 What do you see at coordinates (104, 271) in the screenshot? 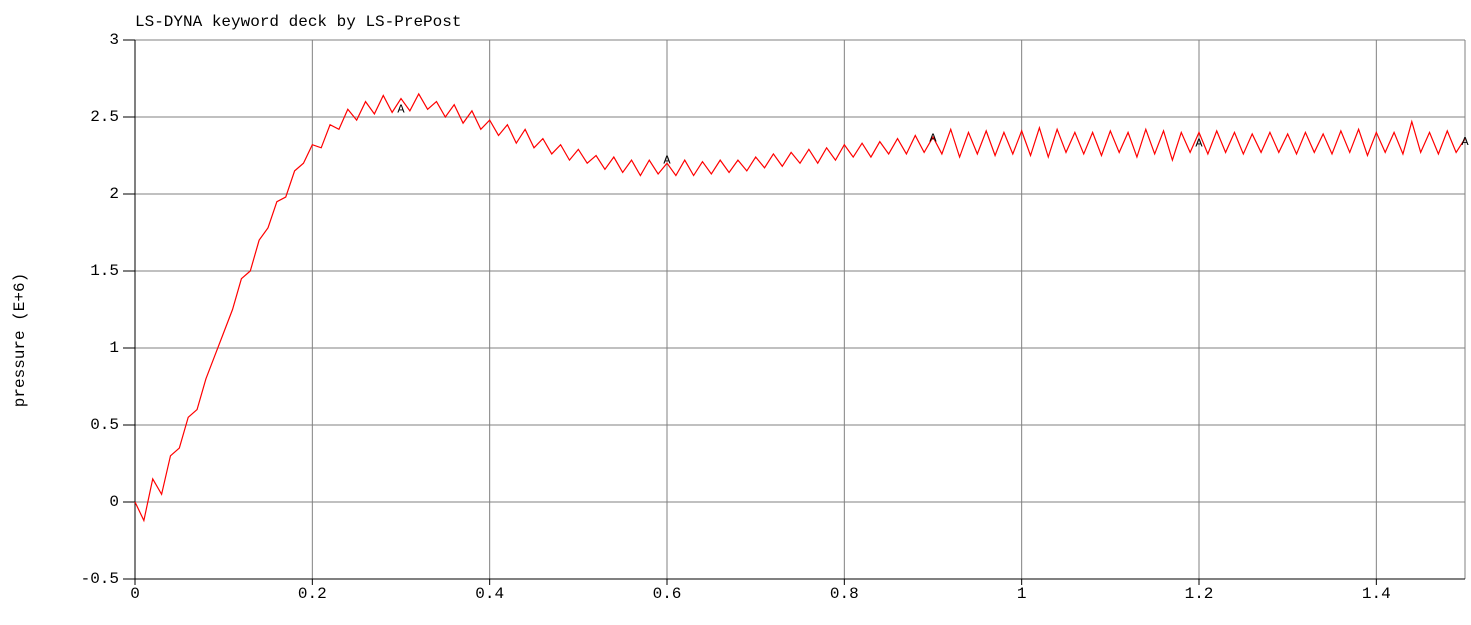
I see `y-tick-label: 1.5` at bounding box center [104, 271].